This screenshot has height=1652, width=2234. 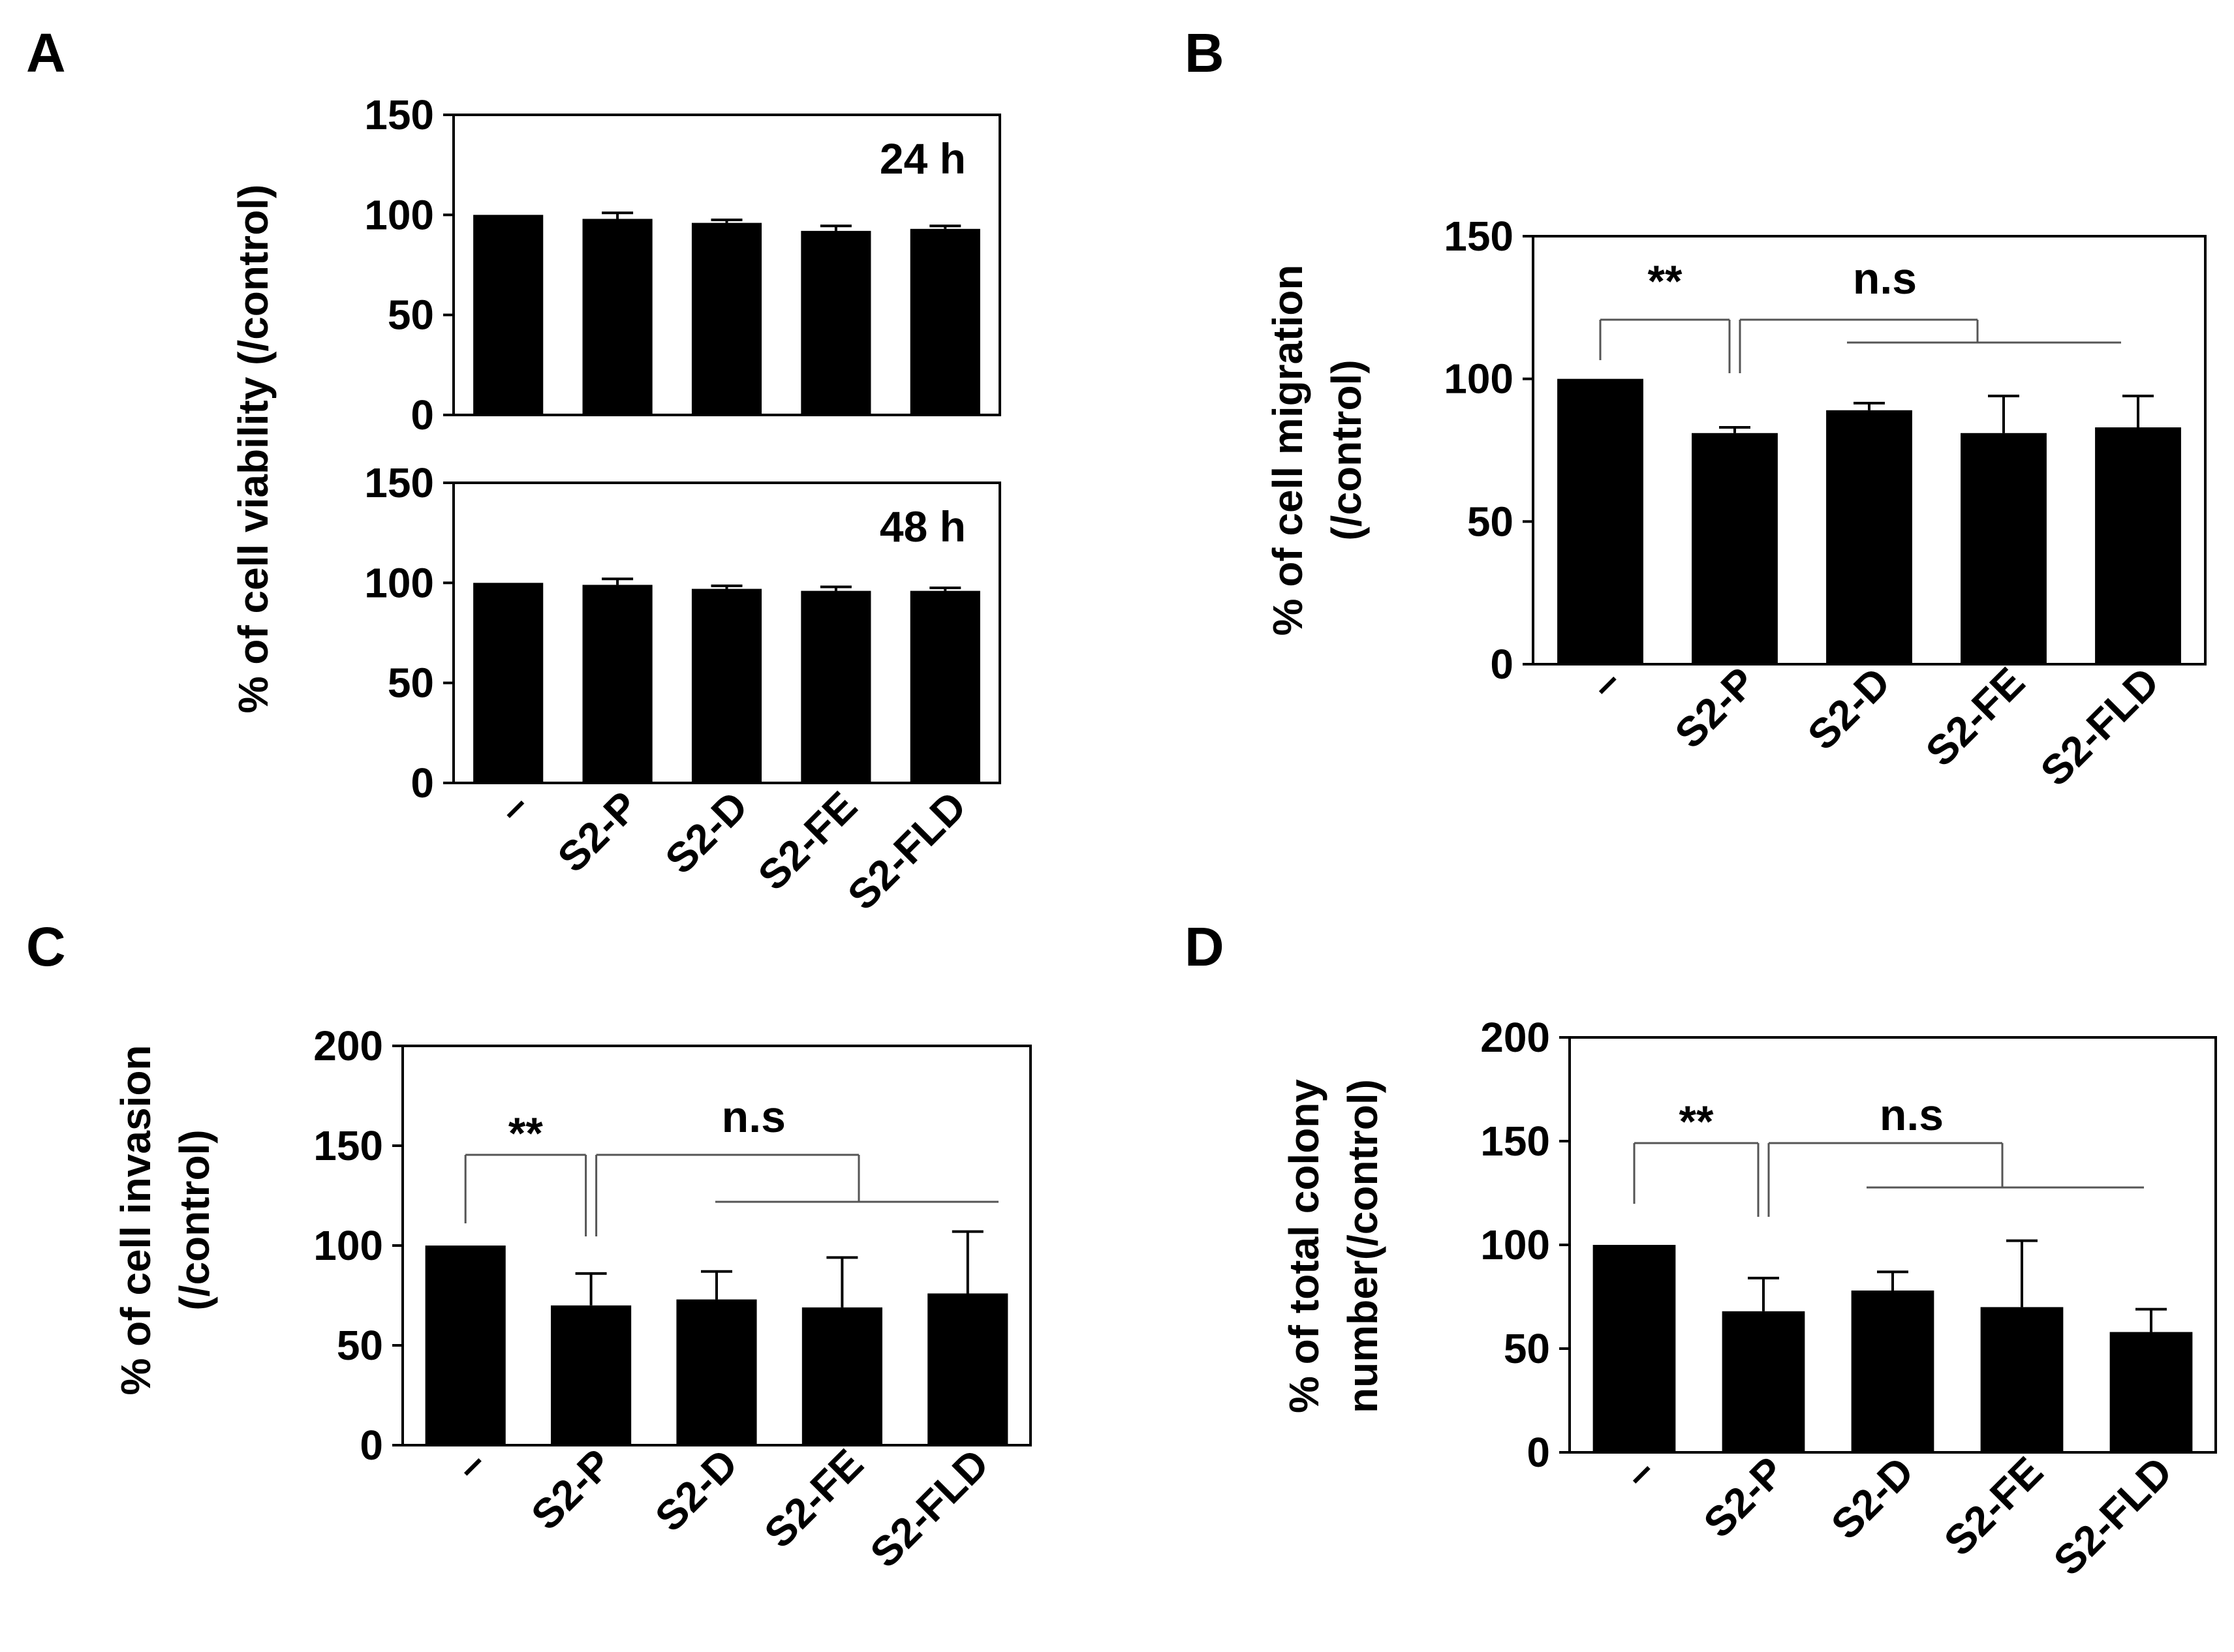 What do you see at coordinates (46, 947) in the screenshot?
I see `panel-c-letter: C` at bounding box center [46, 947].